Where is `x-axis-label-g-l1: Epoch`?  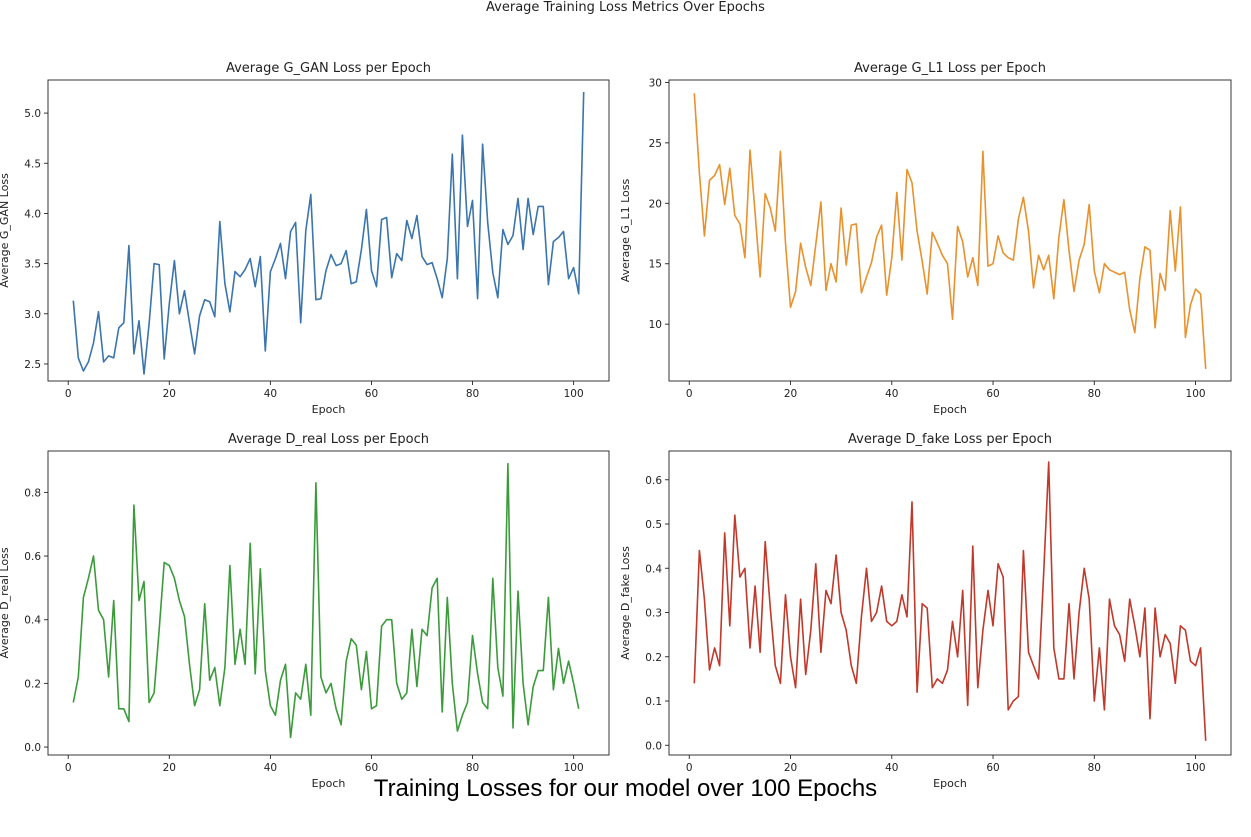 x-axis-label-g-l1: Epoch is located at coordinates (950, 409).